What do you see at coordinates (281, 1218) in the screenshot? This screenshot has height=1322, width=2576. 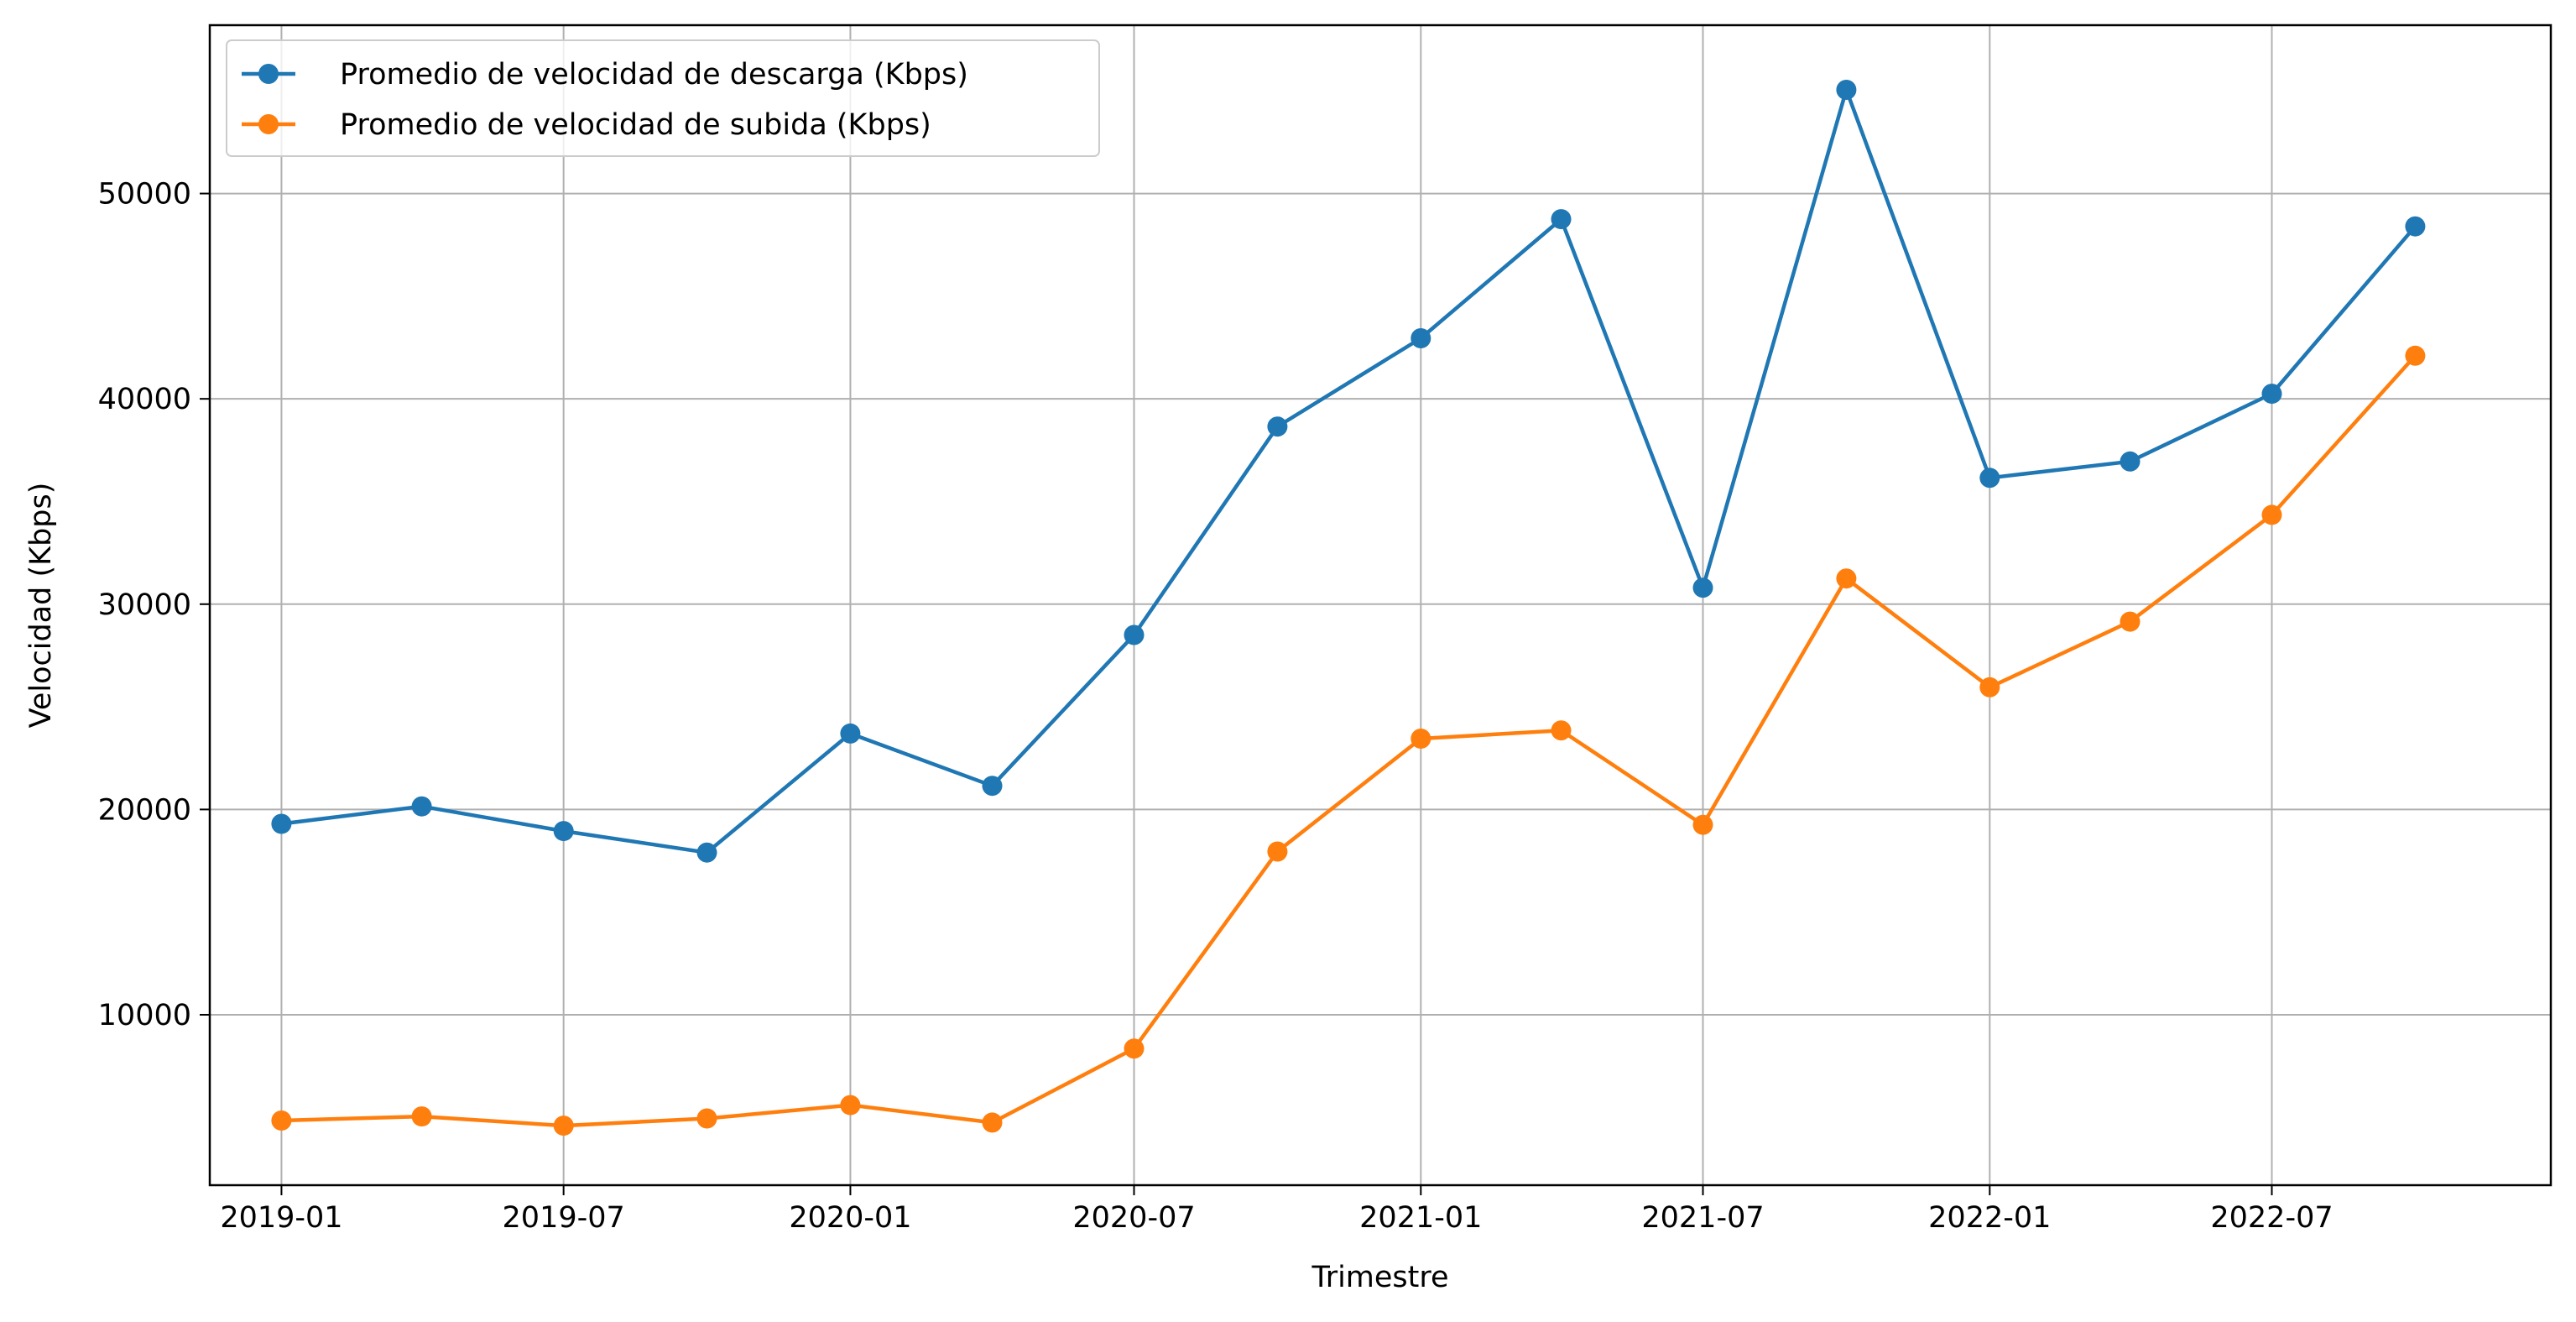 I see `x-tick-label-0: 2019-01` at bounding box center [281, 1218].